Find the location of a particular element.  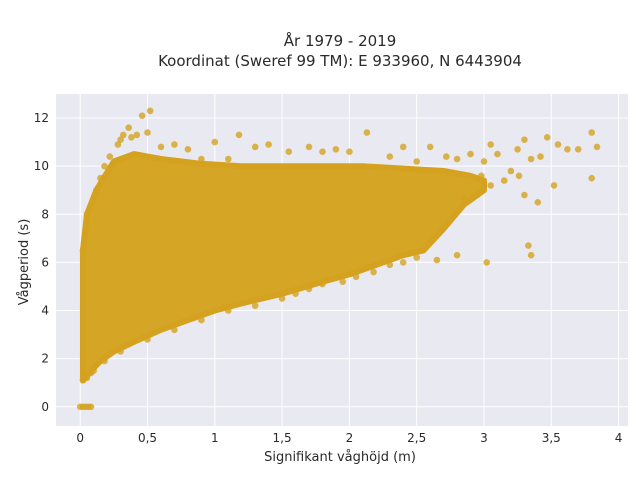

y-axis-ticks: 0 2 4 6 8 10 12 is located at coordinates (41, 262).